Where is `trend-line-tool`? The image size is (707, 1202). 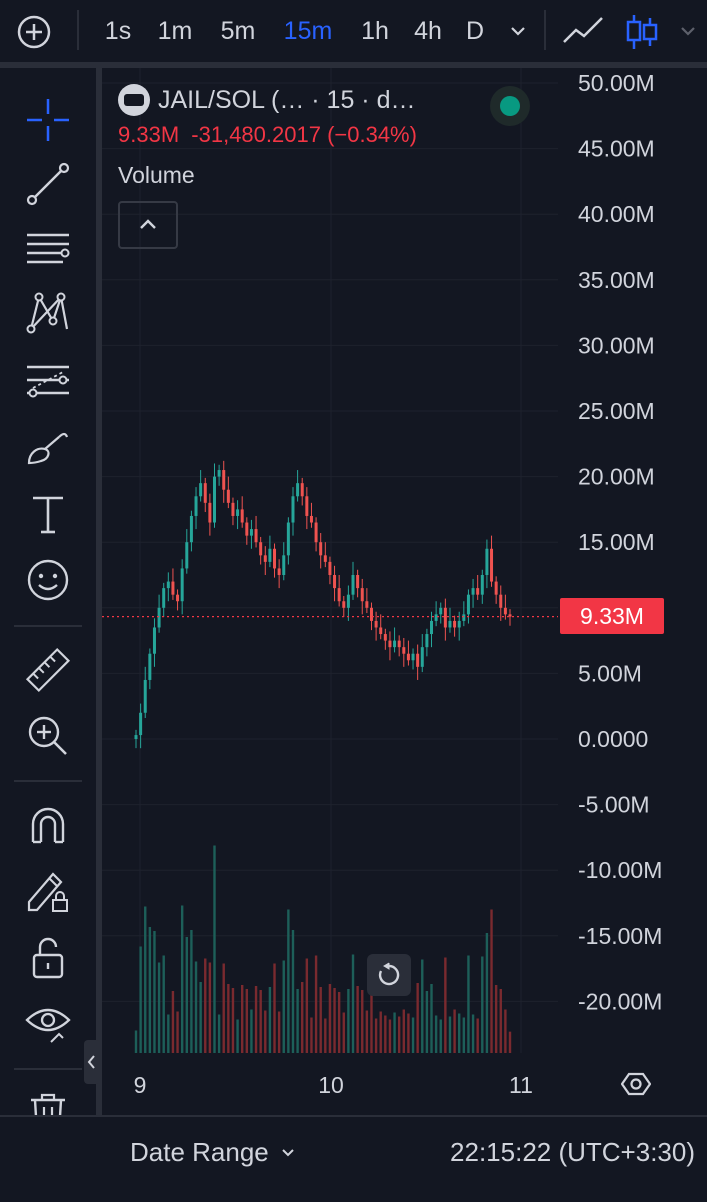
trend-line-tool is located at coordinates (48, 184).